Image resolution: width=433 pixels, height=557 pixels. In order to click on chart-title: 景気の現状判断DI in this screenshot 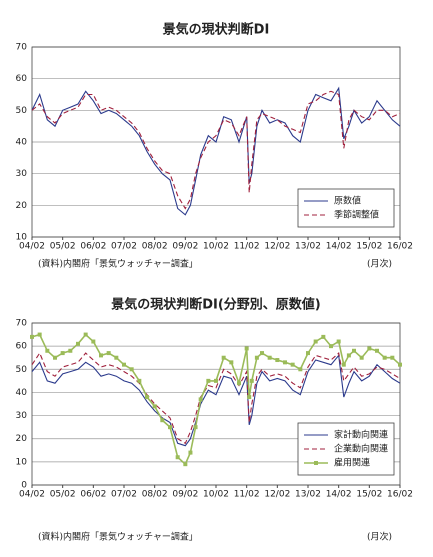, I will do `click(216, 30)`.